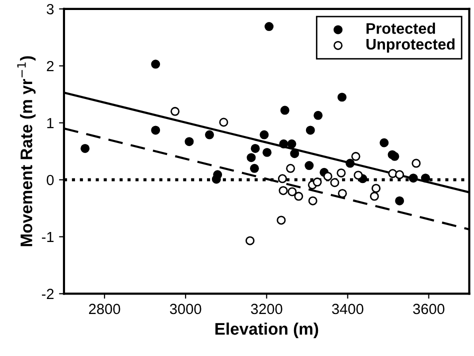 Image resolution: width=474 pixels, height=356 pixels. I want to click on x-tick-label: 2800, so click(104, 309).